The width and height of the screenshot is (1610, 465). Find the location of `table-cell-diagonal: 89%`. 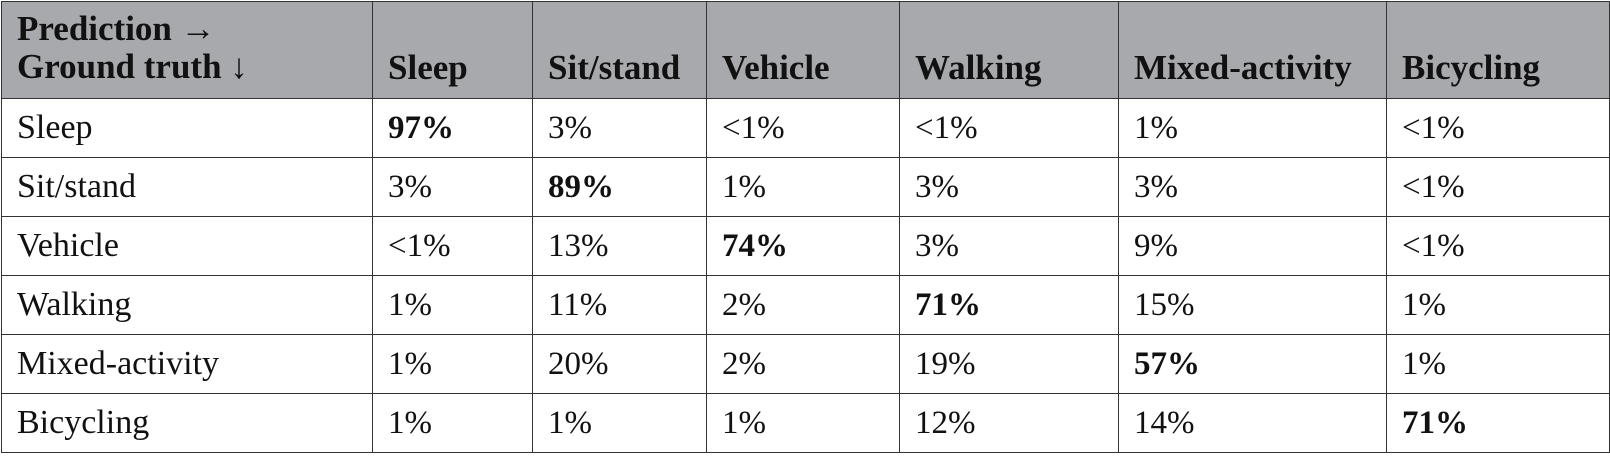

table-cell-diagonal: 89% is located at coordinates (619, 187).